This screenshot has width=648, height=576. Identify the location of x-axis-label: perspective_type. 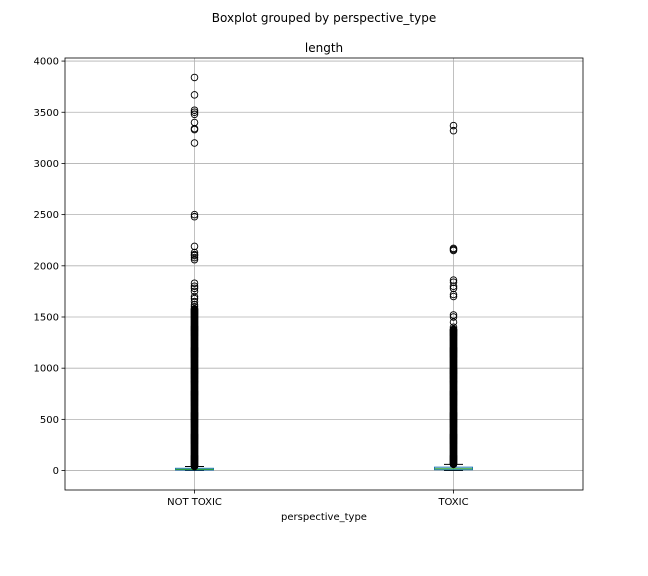
(324, 517).